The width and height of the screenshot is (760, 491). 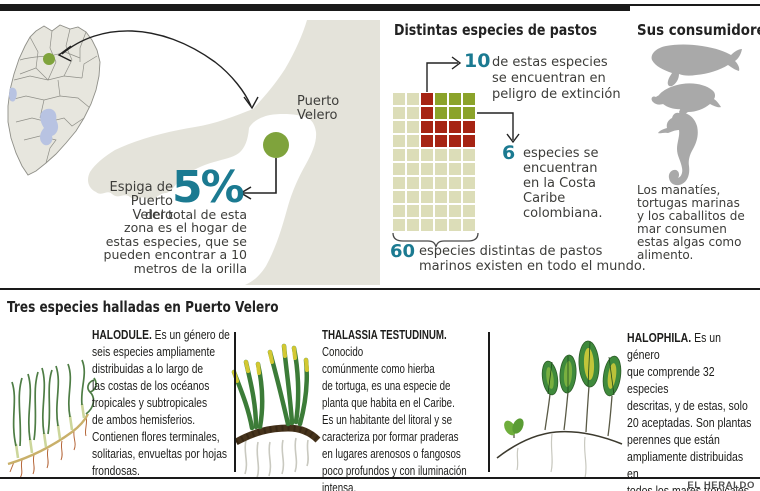 What do you see at coordinates (158, 70) in the screenshot?
I see `map-zoom-arrow` at bounding box center [158, 70].